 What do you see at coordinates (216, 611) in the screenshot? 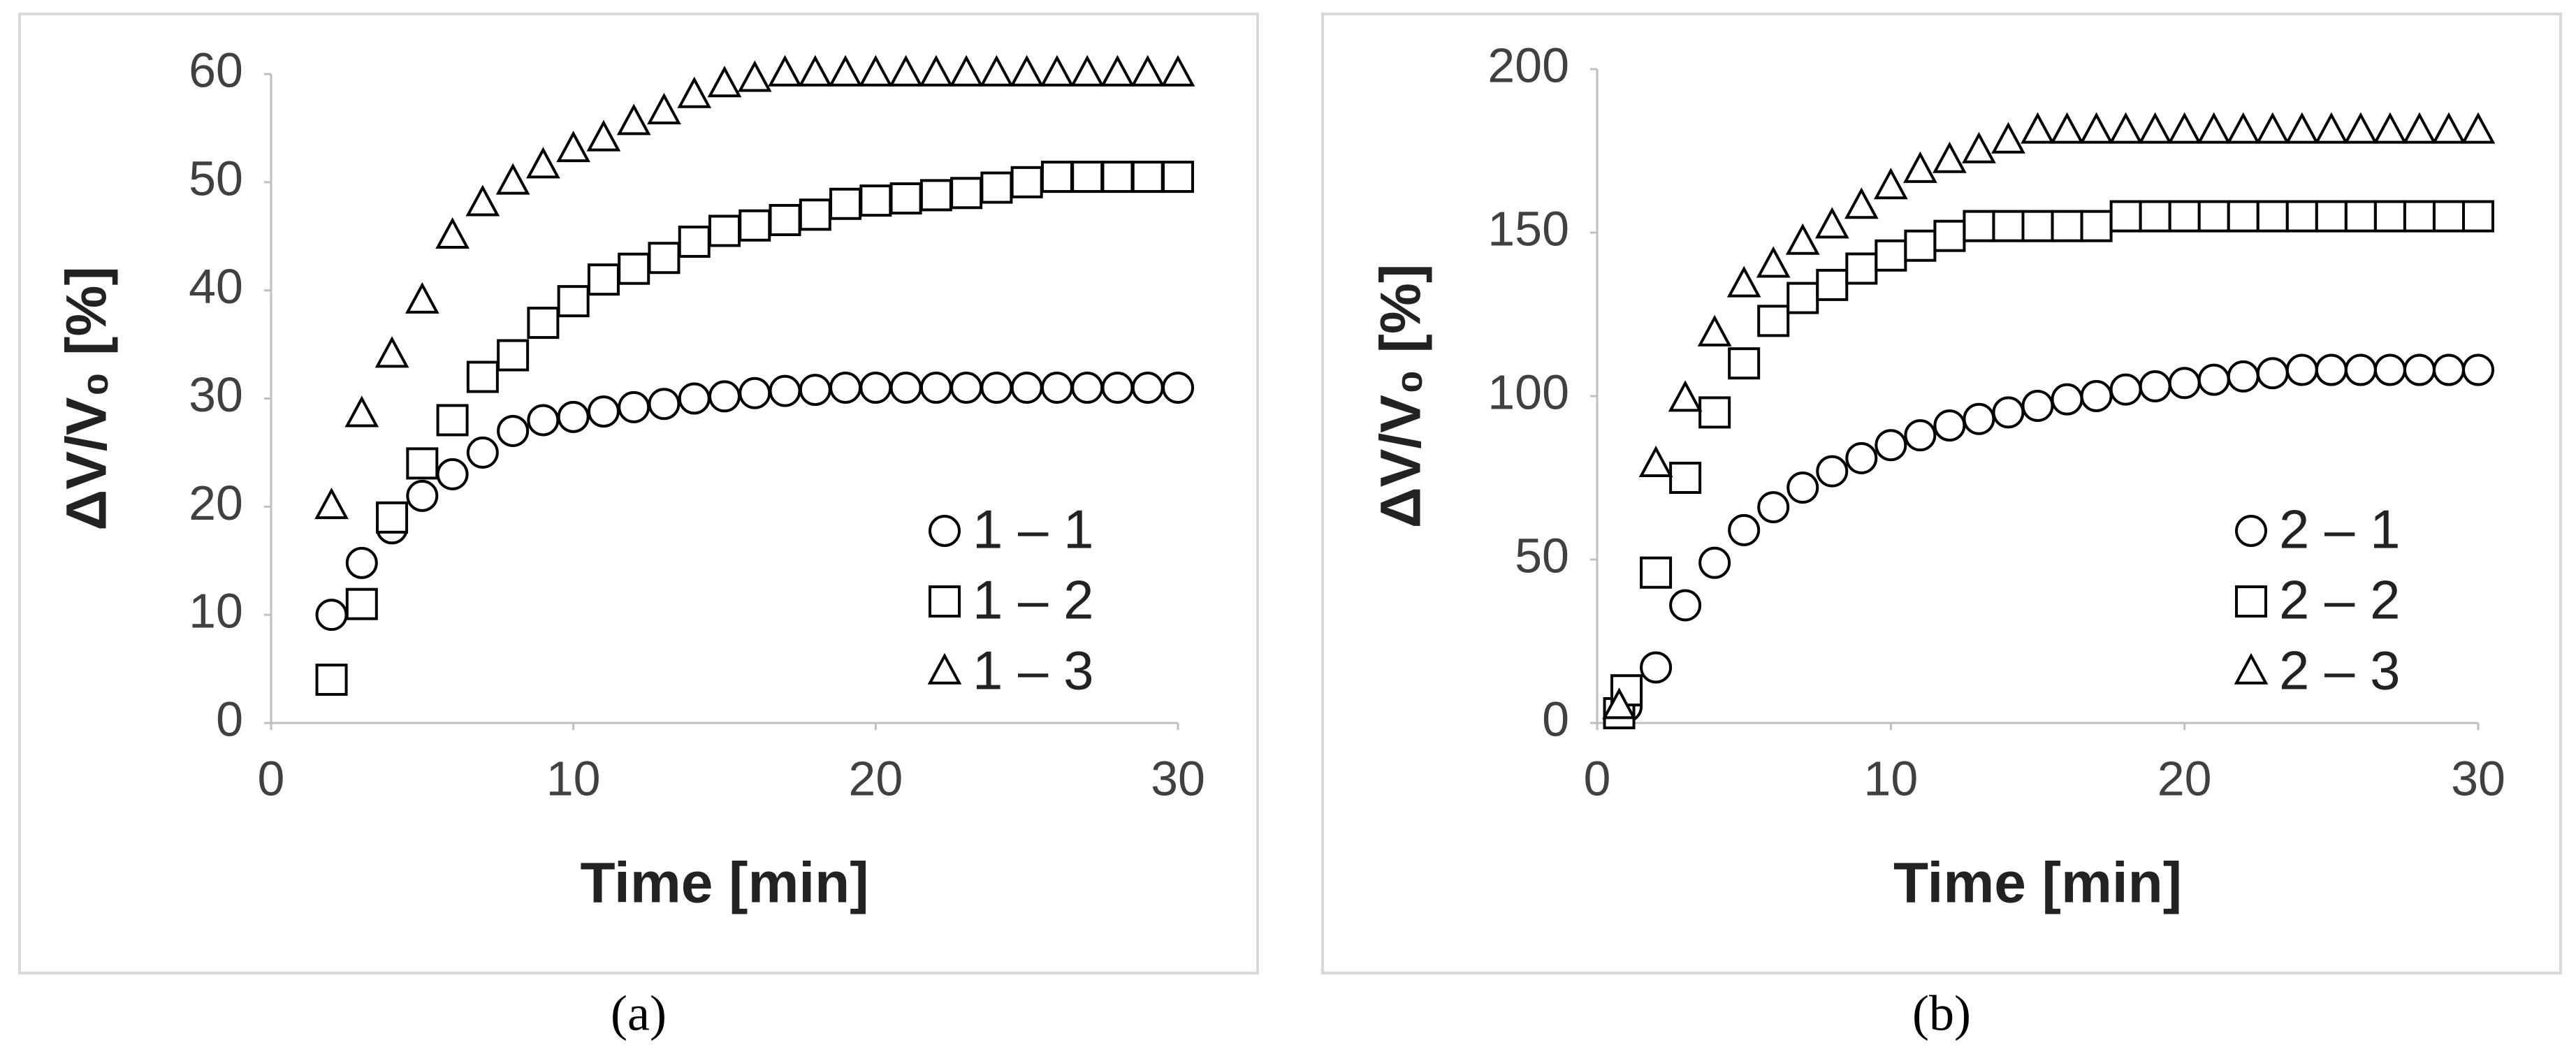
I see `y-tick-label: 10` at bounding box center [216, 611].